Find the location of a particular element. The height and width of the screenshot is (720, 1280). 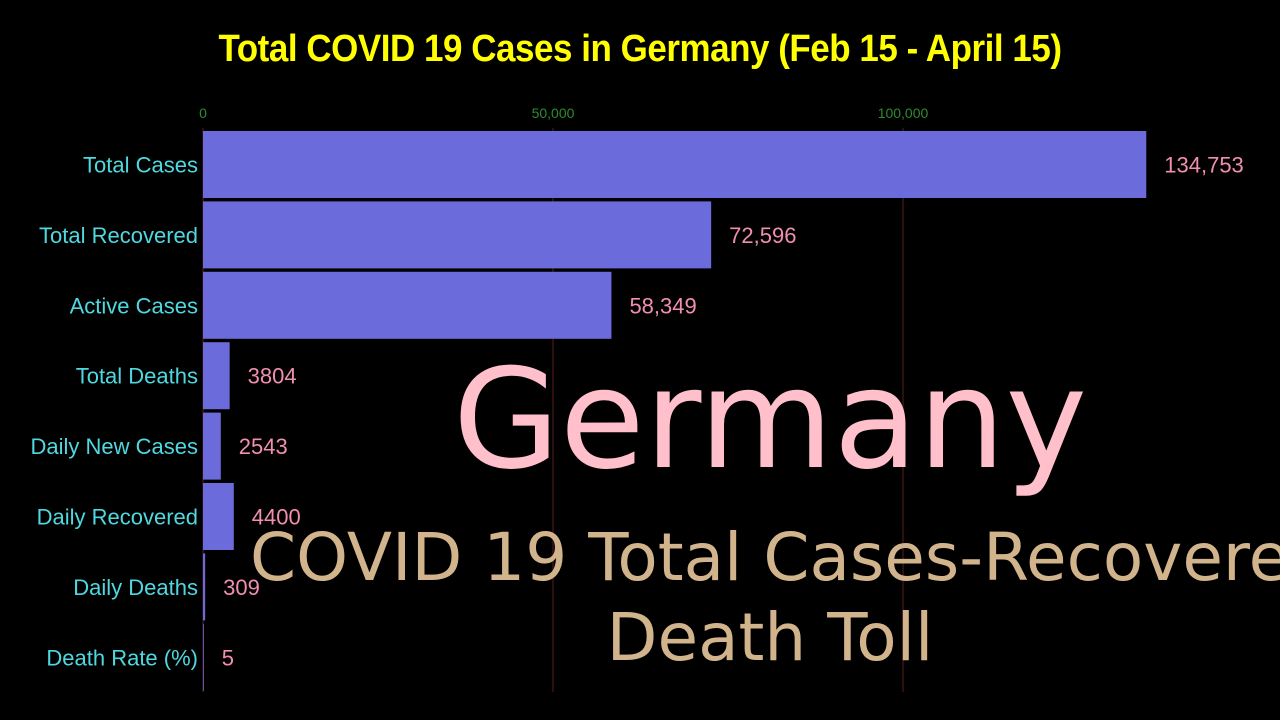

category-label: Death Rate (%) is located at coordinates (122, 657).